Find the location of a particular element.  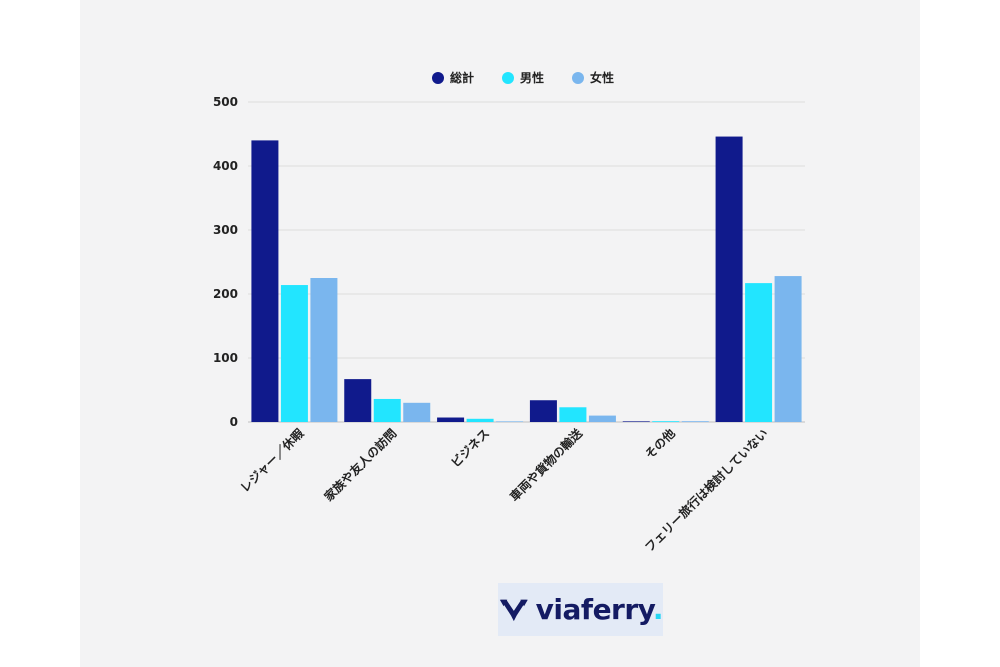

legend-label: 総計 is located at coordinates (462, 77).